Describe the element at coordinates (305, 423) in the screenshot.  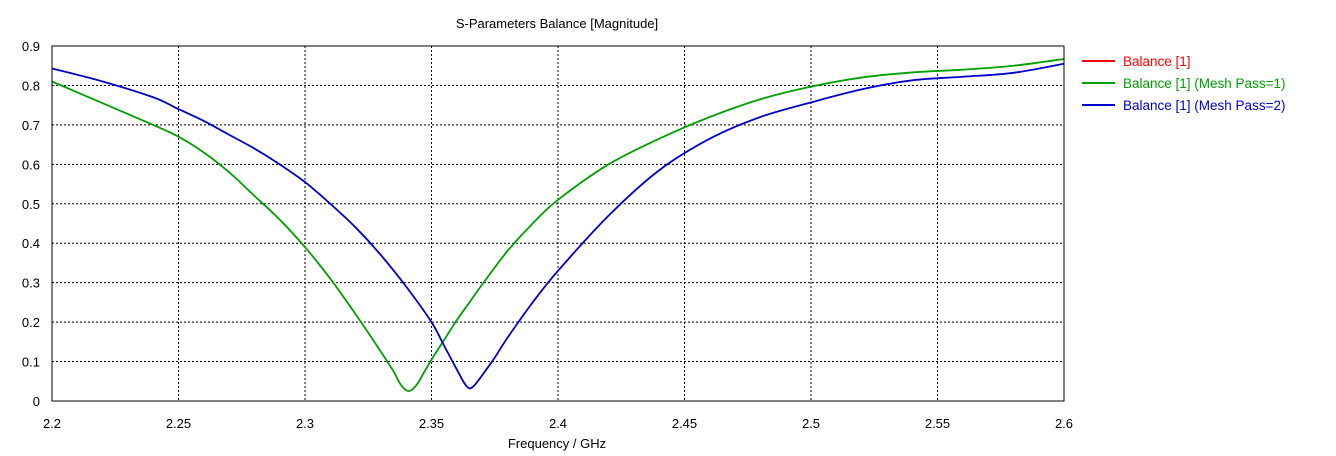
I see `x-tick-label: 2.3` at that location.